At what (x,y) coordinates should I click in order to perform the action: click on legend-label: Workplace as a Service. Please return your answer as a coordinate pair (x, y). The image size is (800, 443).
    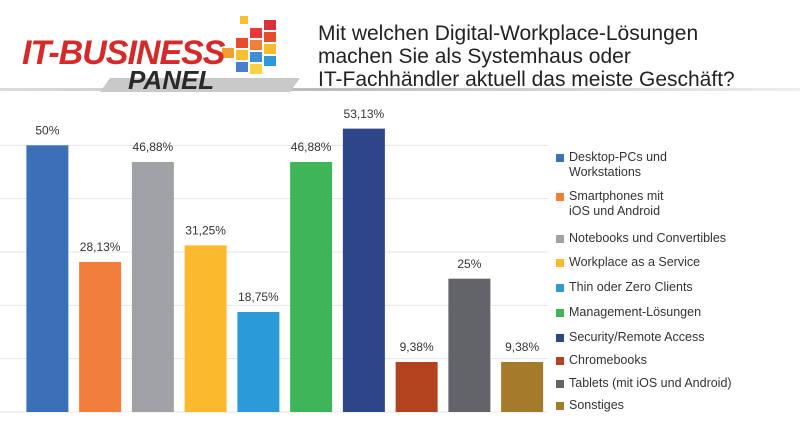
    Looking at the image, I should click on (635, 262).